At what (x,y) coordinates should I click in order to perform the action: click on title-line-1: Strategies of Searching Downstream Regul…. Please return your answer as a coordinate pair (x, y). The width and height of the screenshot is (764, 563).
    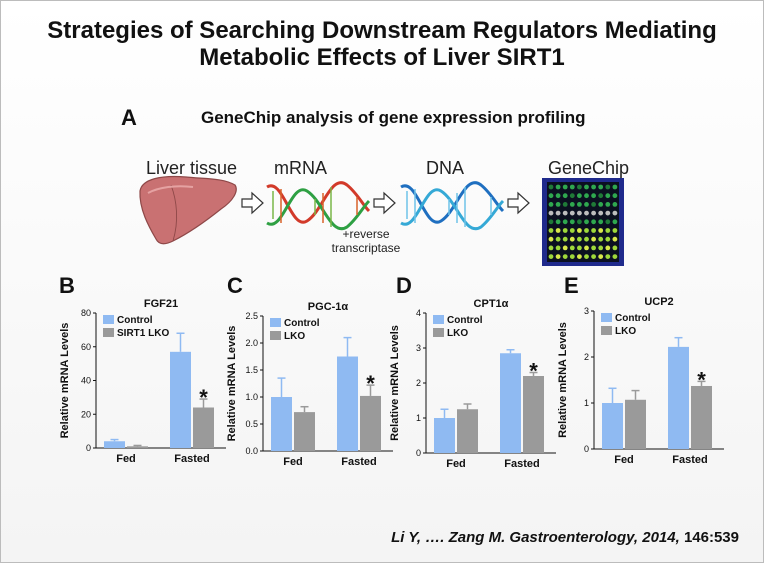
    Looking at the image, I should click on (382, 30).